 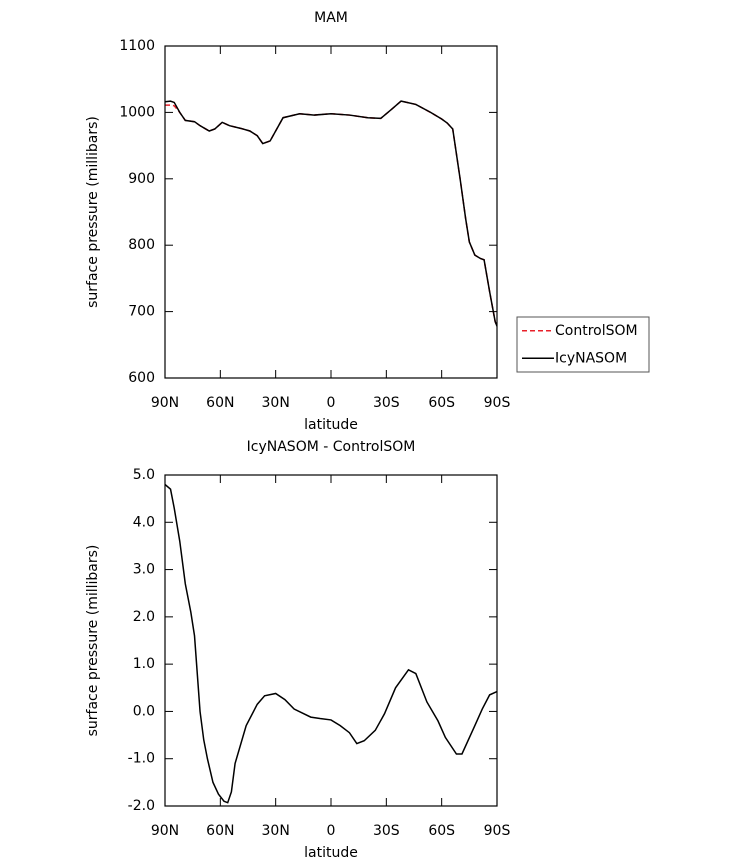 I want to click on y-tick-label: 3.0, so click(x=144, y=570).